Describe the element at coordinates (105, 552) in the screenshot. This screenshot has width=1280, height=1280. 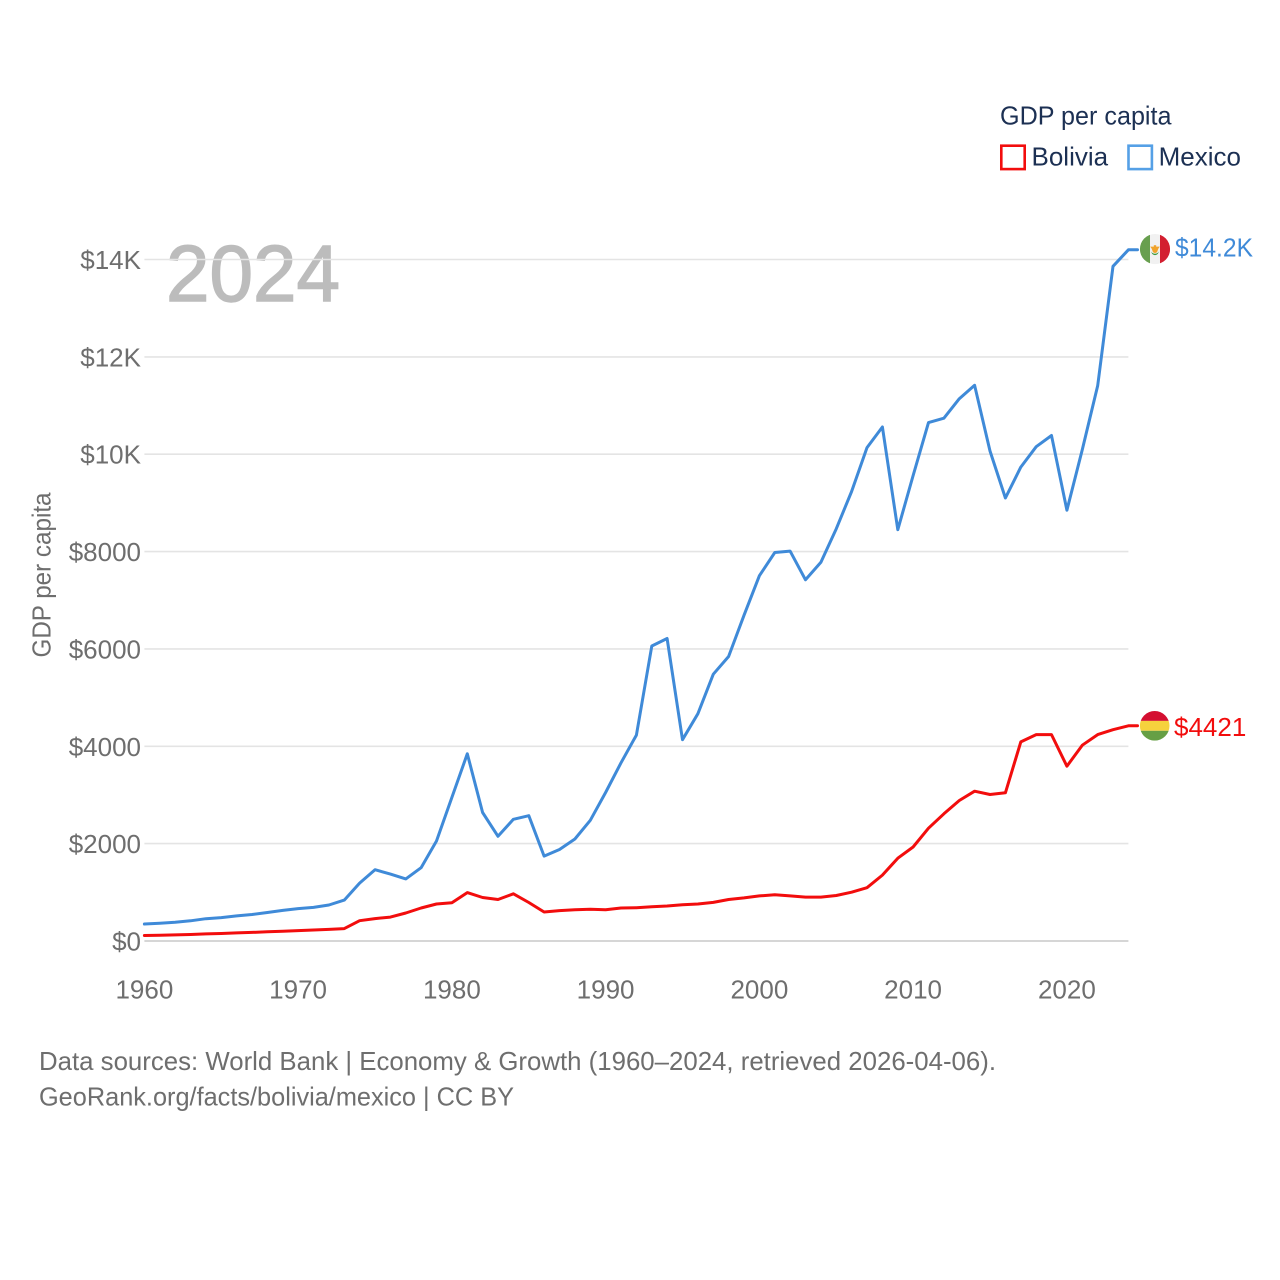
I see `svg-text: $8000` at that location.